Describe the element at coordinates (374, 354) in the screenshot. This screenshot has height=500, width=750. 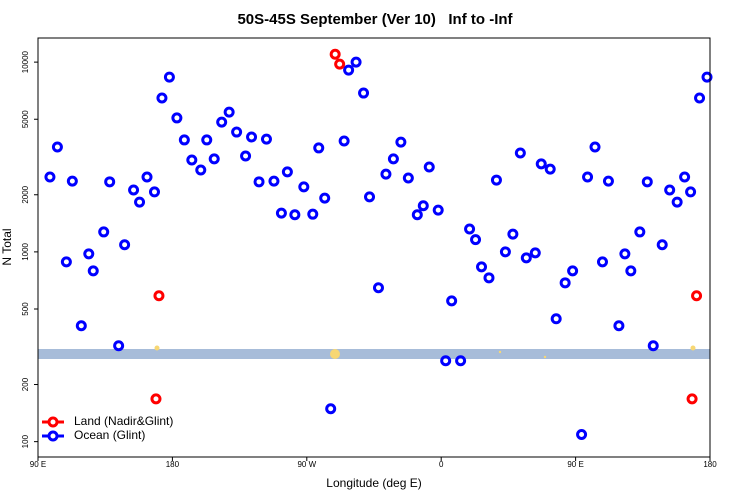
I see `flag-band` at that location.